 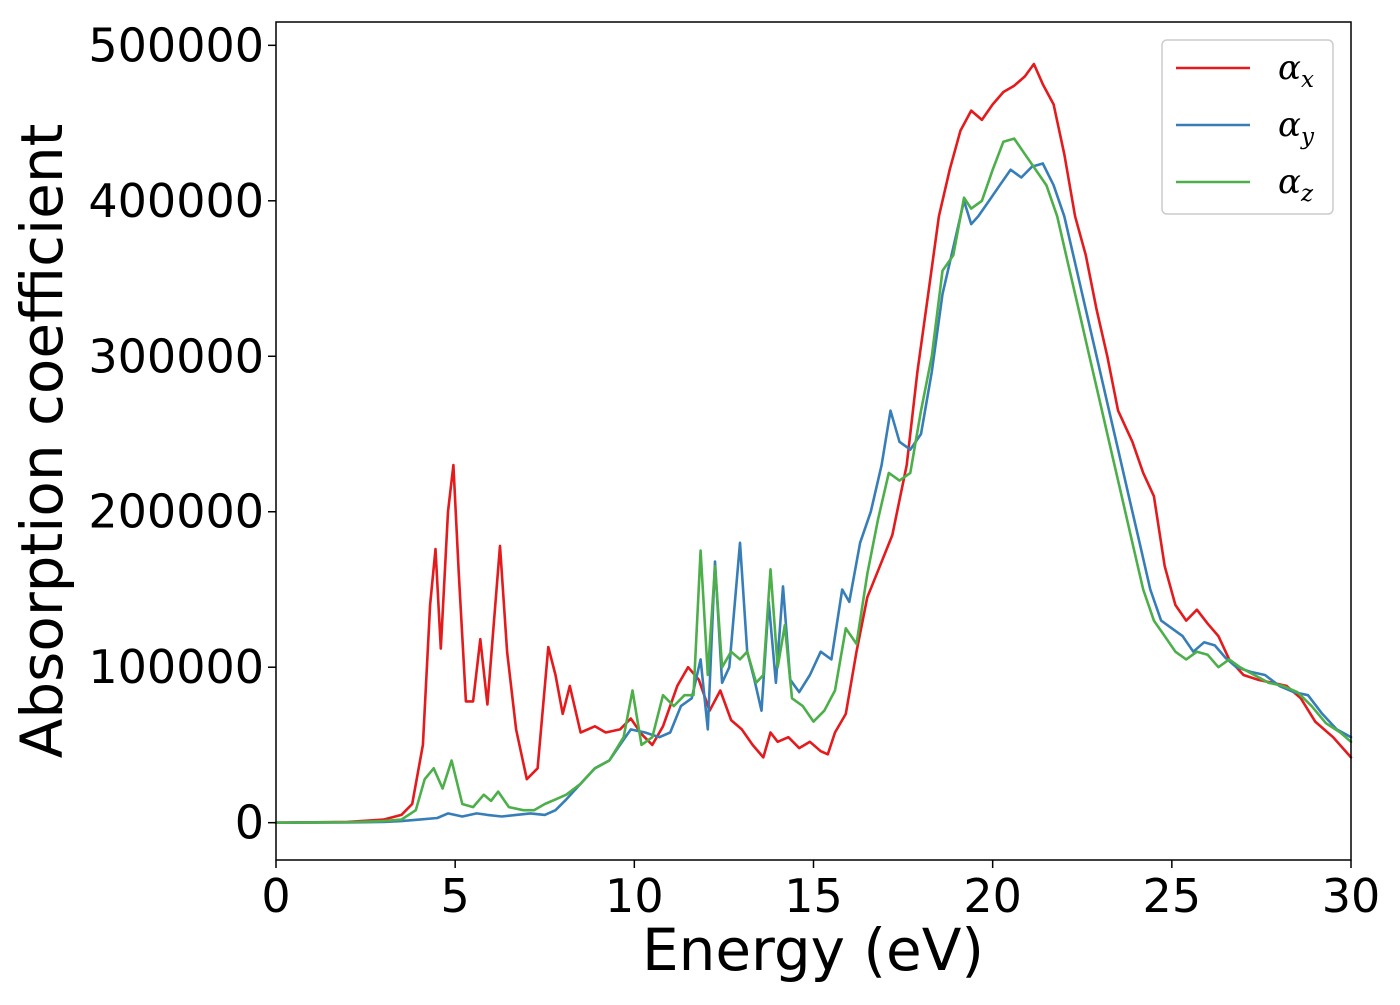 I want to click on x-tick-label: 15, so click(x=813, y=896).